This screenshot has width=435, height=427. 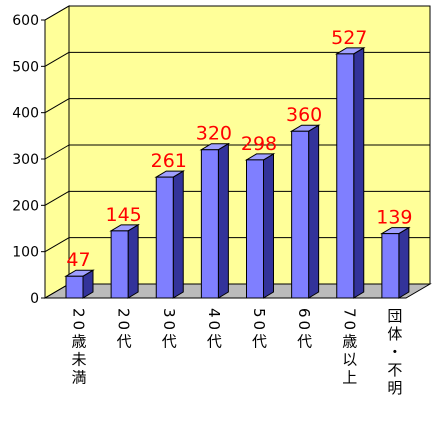 I want to click on x-tick-label: 20代, so click(x=124, y=329).